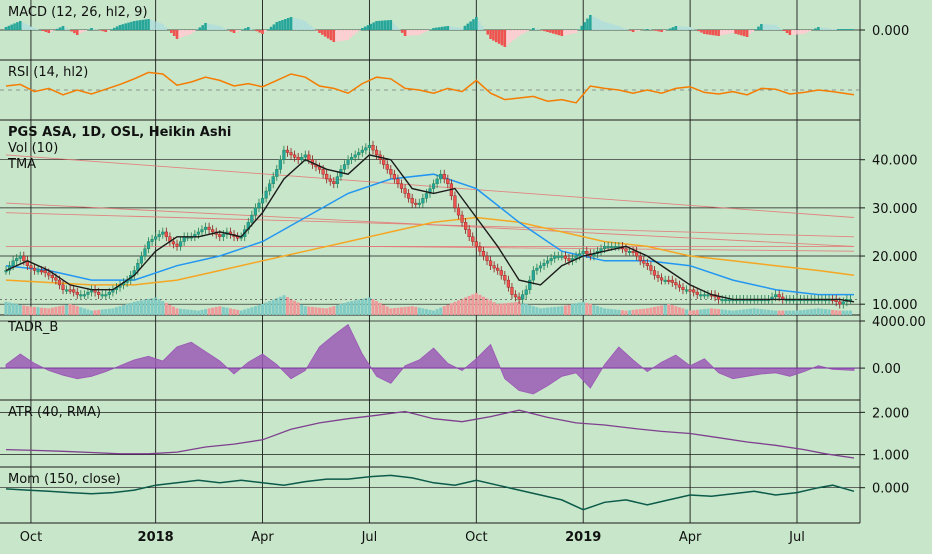 This screenshot has width=932, height=554. I want to click on x-axis-label: Jul, so click(369, 537).